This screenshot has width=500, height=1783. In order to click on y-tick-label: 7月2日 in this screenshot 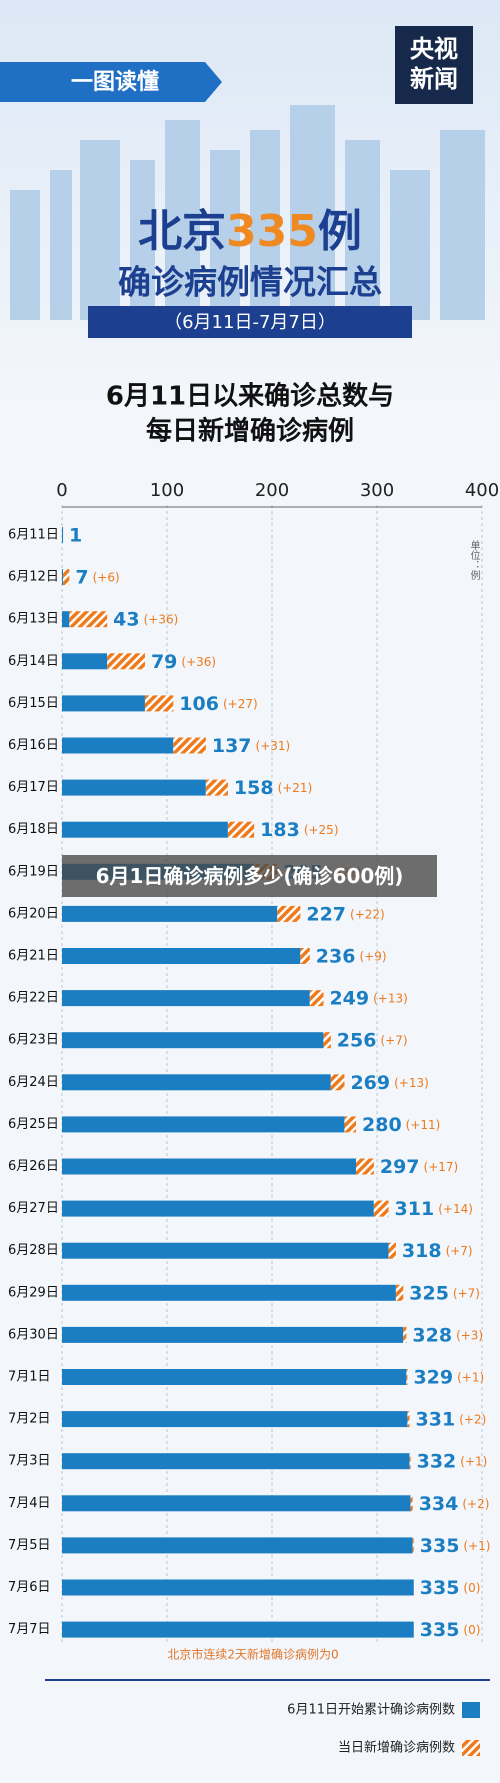, I will do `click(29, 1419)`.